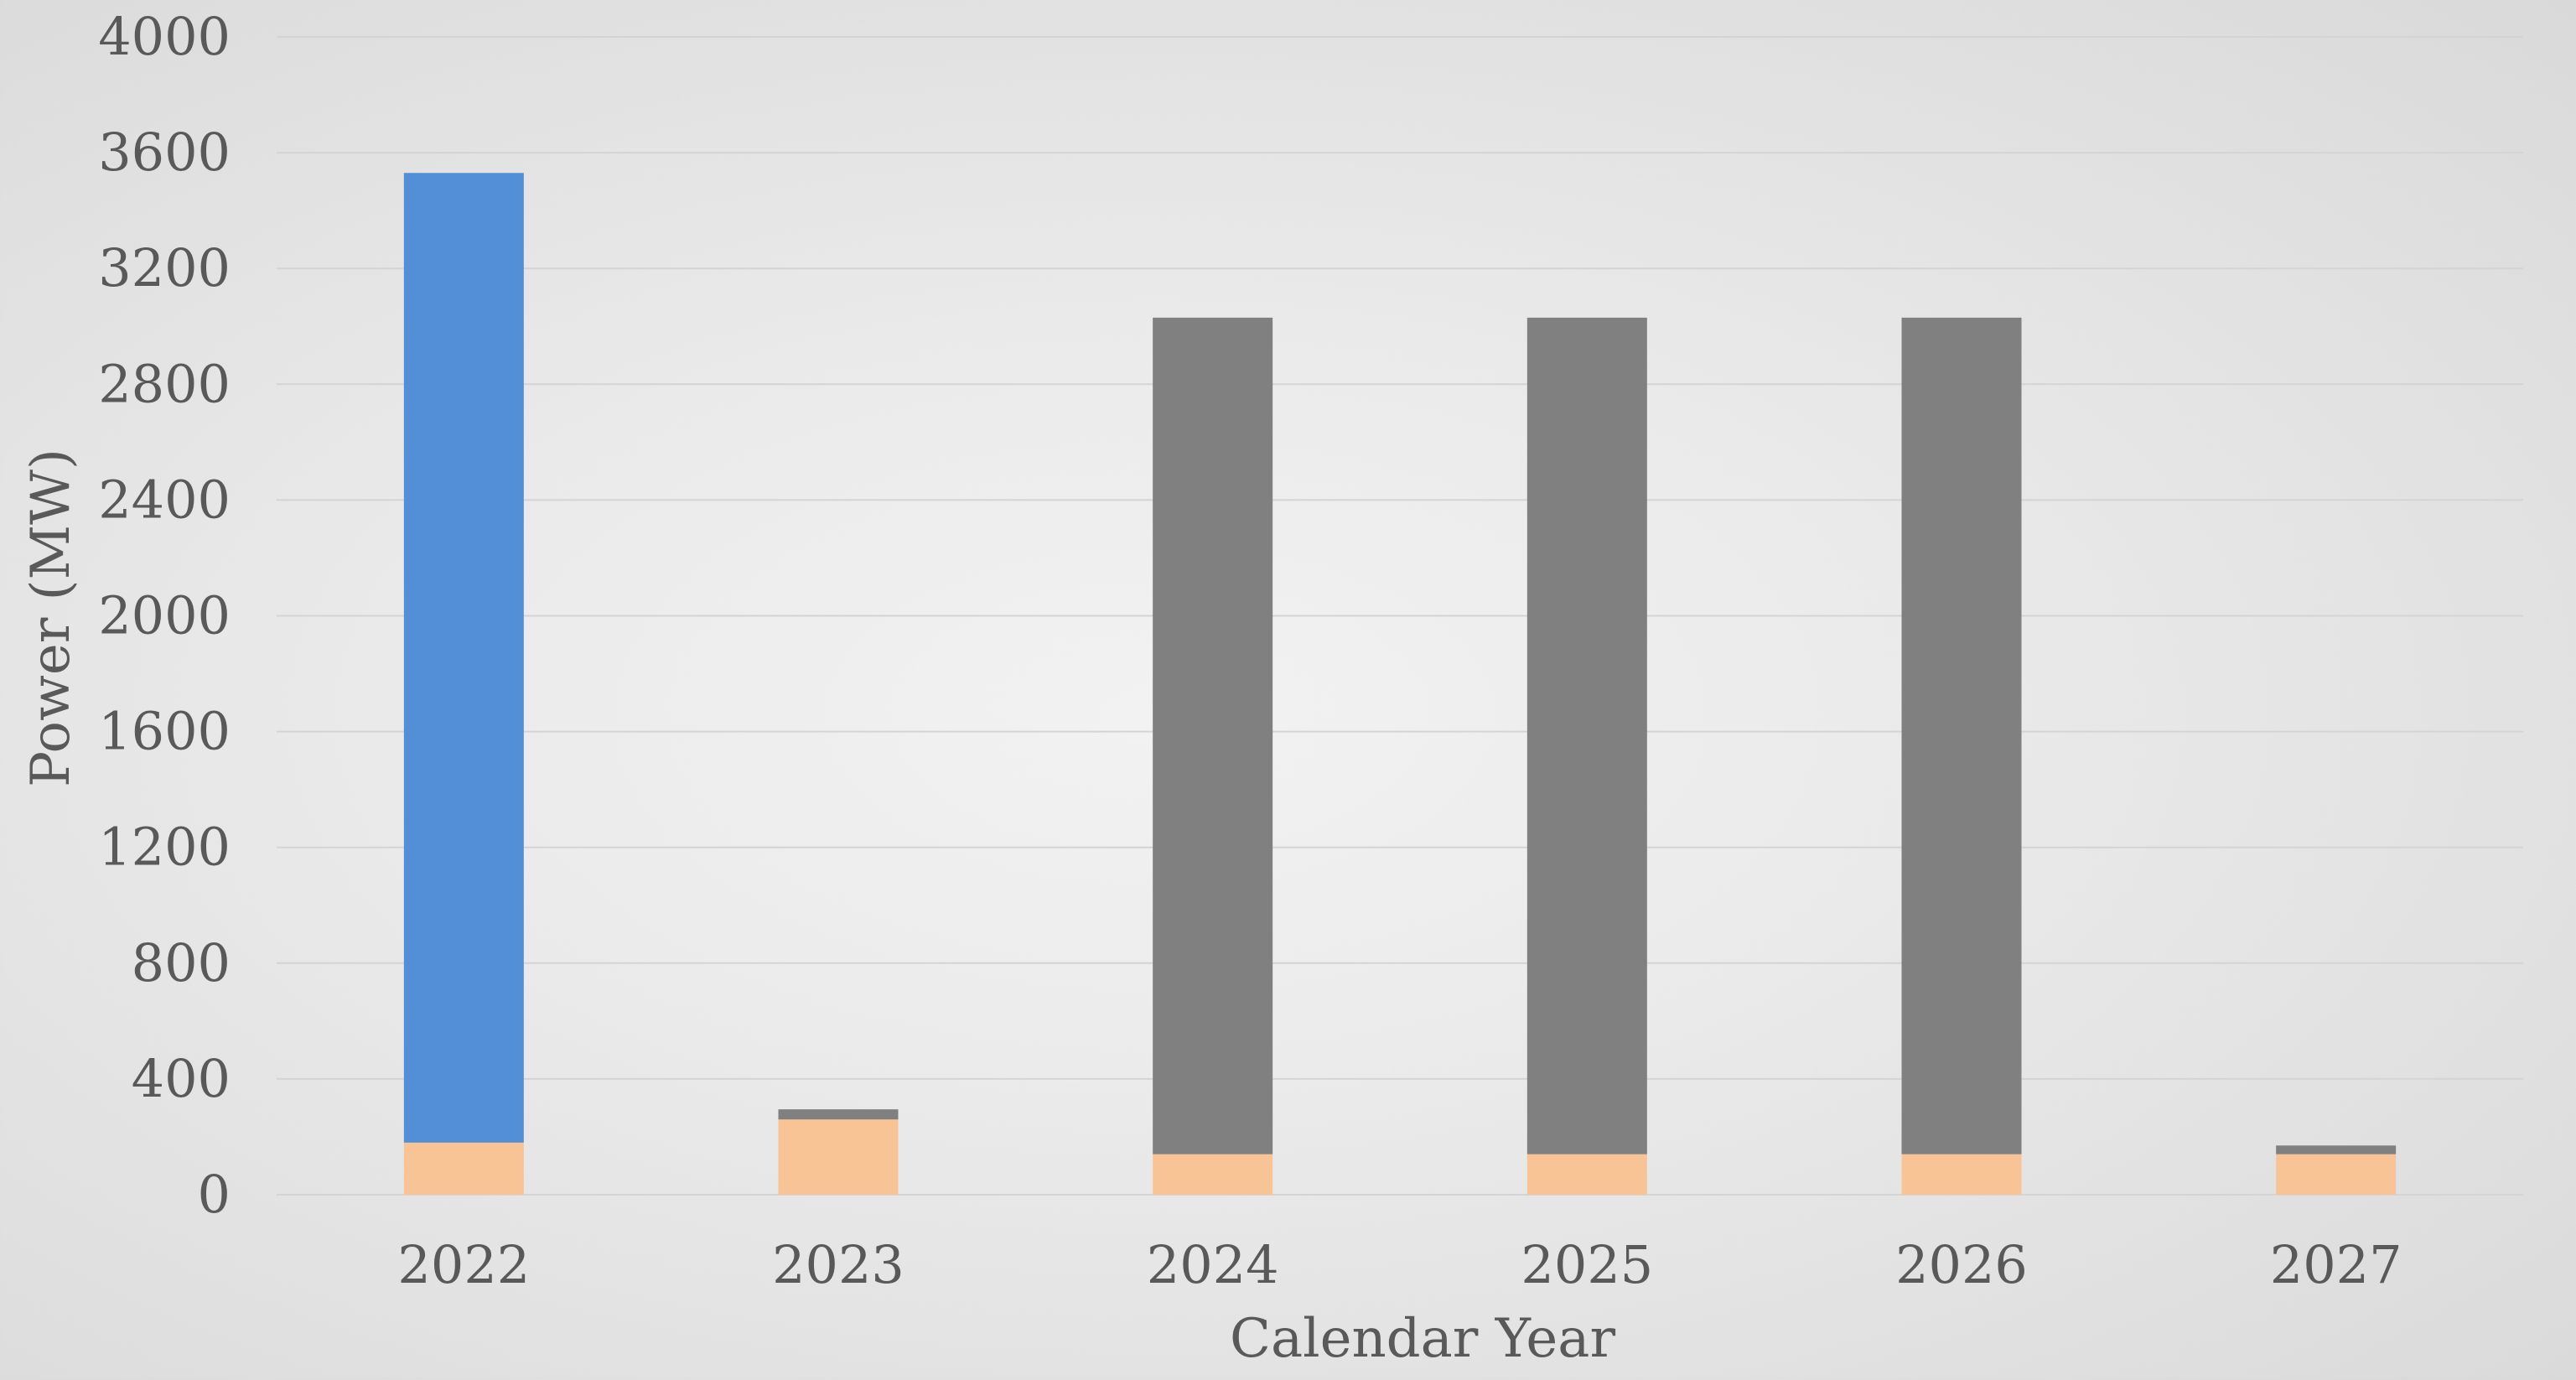 The image size is (2576, 1380). Describe the element at coordinates (181, 1078) in the screenshot. I see `y-tick-label: 400` at that location.